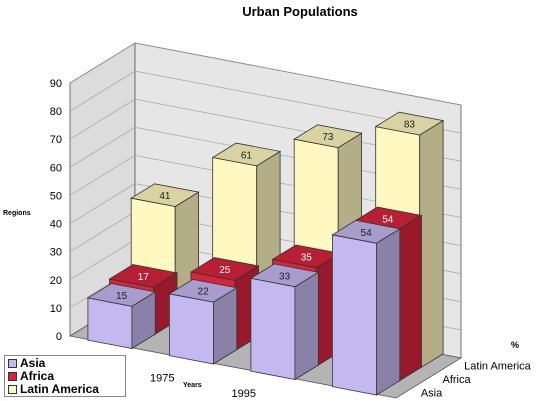 This screenshot has width=540, height=401. What do you see at coordinates (192, 385) in the screenshot?
I see `x-axis-label: Years` at bounding box center [192, 385].